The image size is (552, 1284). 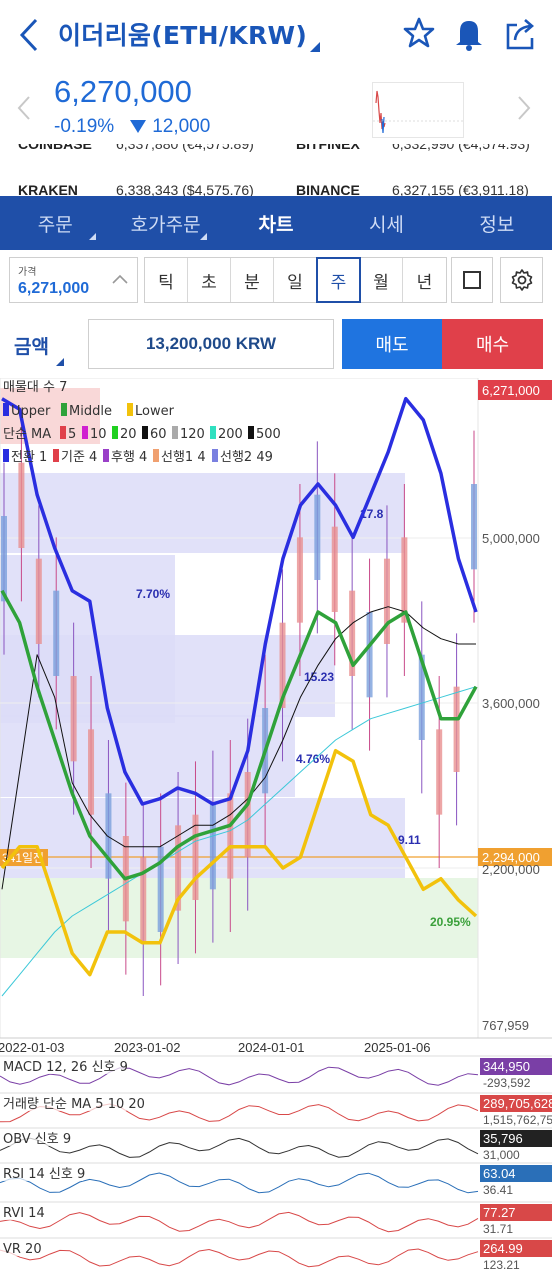 I want to click on indicator-label: RVI 14, so click(x=24, y=1213).